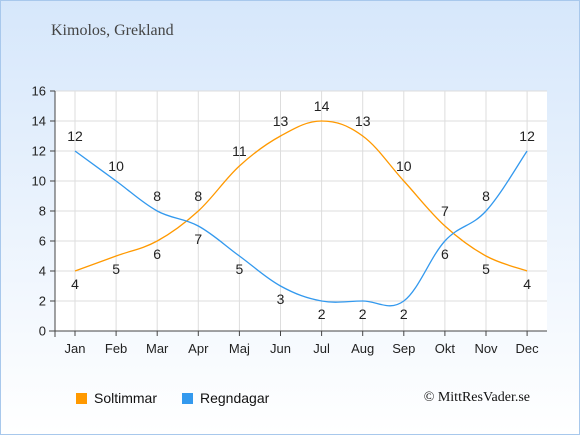  I want to click on chart-location-title: Kimolos, Grekland, so click(112, 30).